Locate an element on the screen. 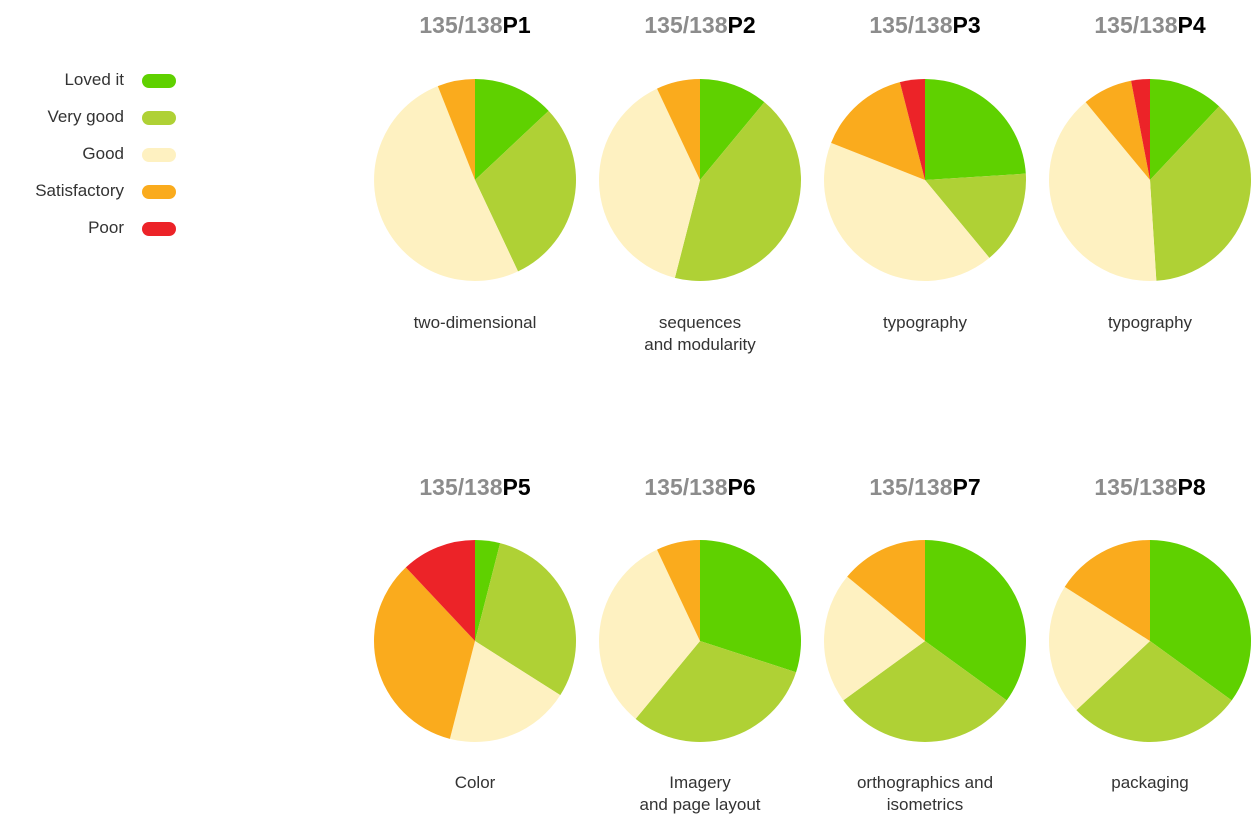 The width and height of the screenshot is (1257, 821). chart-title: 135/138P1 is located at coordinates (474, 25).